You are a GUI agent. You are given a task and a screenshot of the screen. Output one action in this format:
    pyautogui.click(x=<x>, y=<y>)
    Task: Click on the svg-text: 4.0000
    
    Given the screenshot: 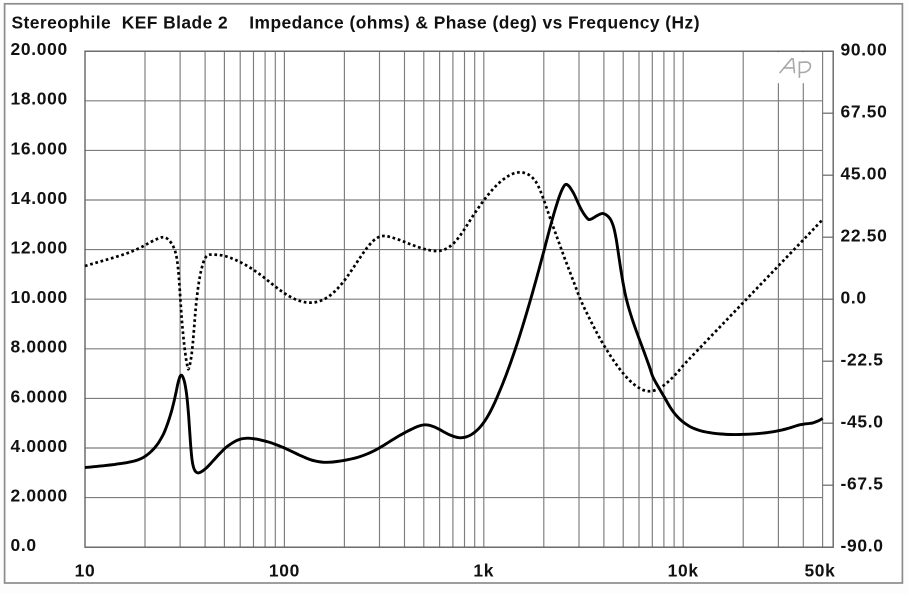 What is the action you would take?
    pyautogui.click(x=39, y=446)
    